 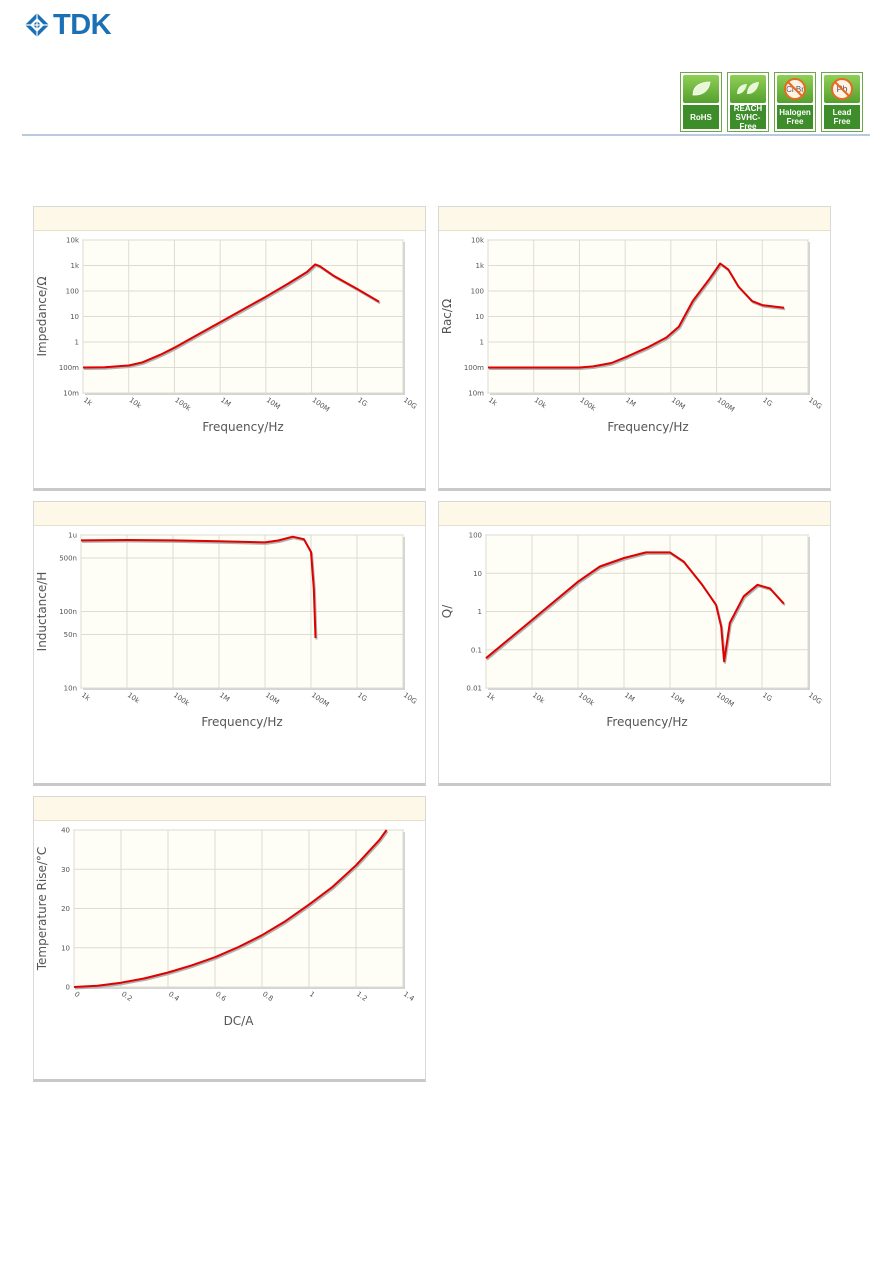 What do you see at coordinates (312, 994) in the screenshot?
I see `x-tick-label: 1` at bounding box center [312, 994].